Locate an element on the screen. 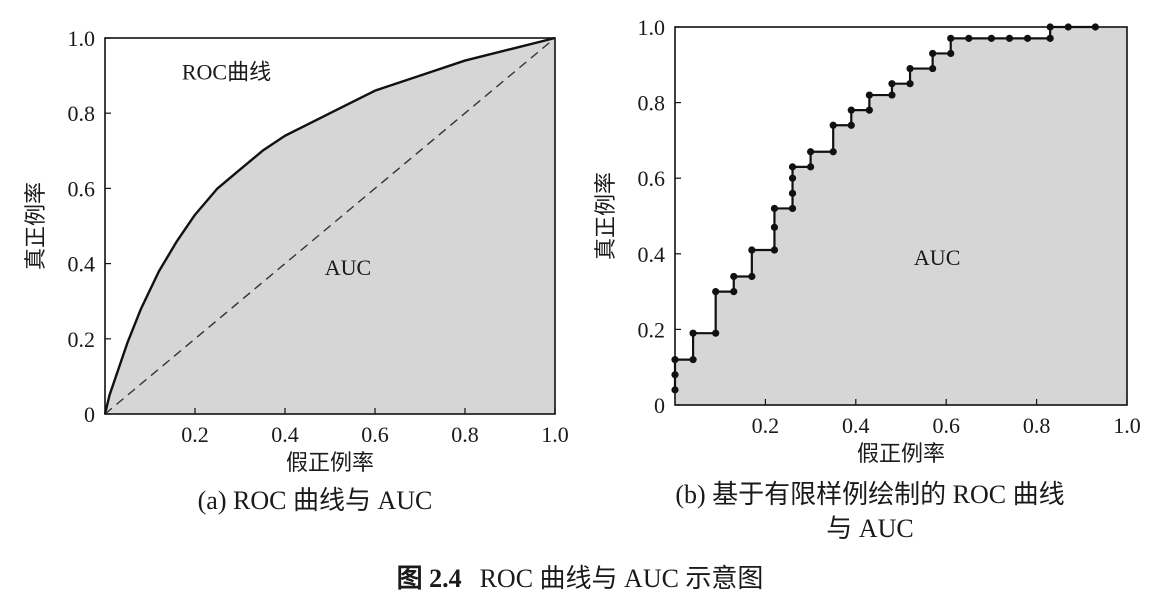  panel-a-y-tick-label: 0.2 is located at coordinates (82, 339).